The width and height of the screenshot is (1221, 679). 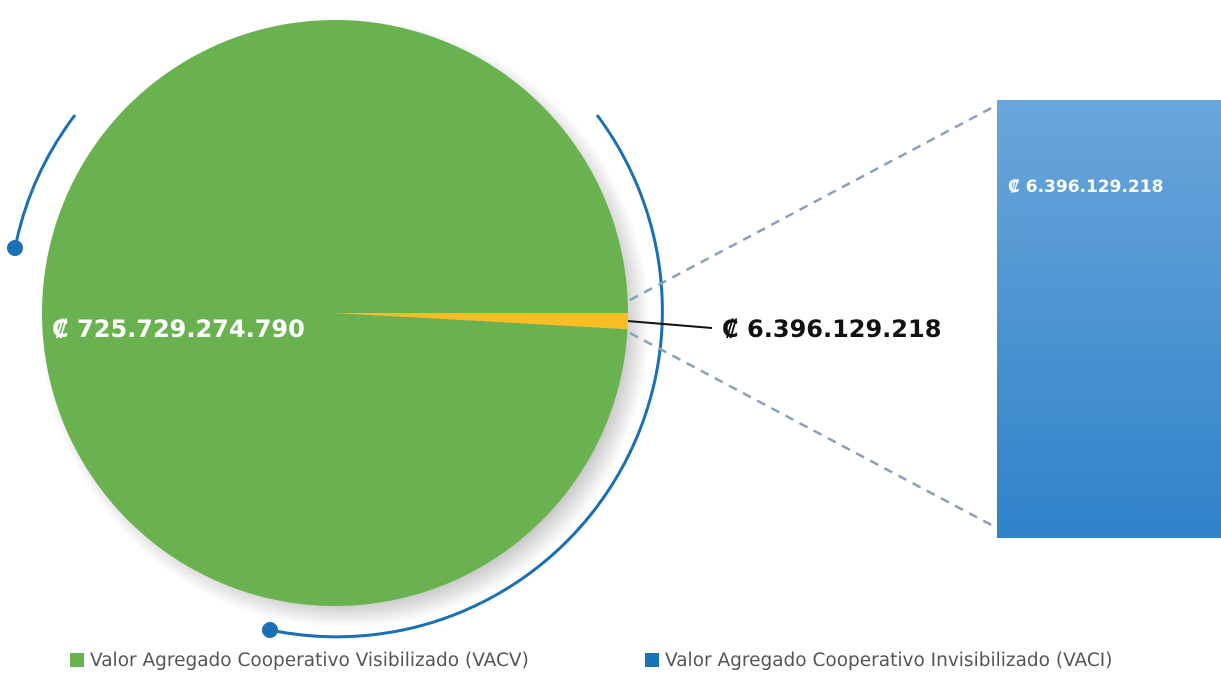 What do you see at coordinates (481, 321) in the screenshot?
I see `pie-slice` at bounding box center [481, 321].